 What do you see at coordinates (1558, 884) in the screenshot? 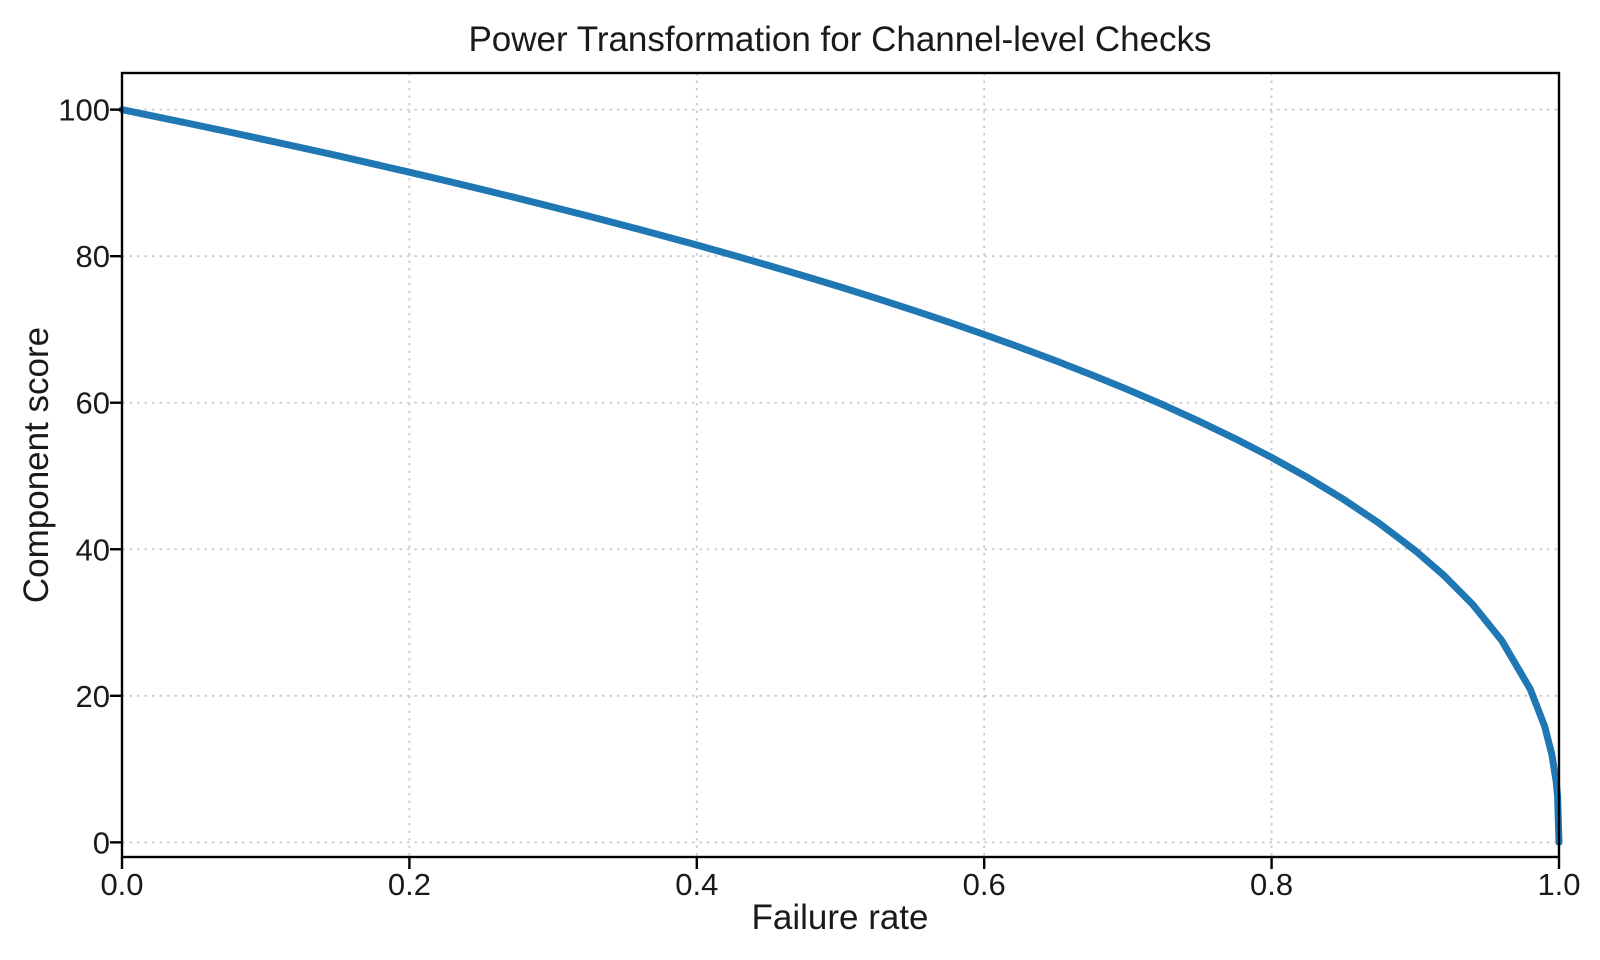
I see `x-tick-label: 1.0` at bounding box center [1558, 884].